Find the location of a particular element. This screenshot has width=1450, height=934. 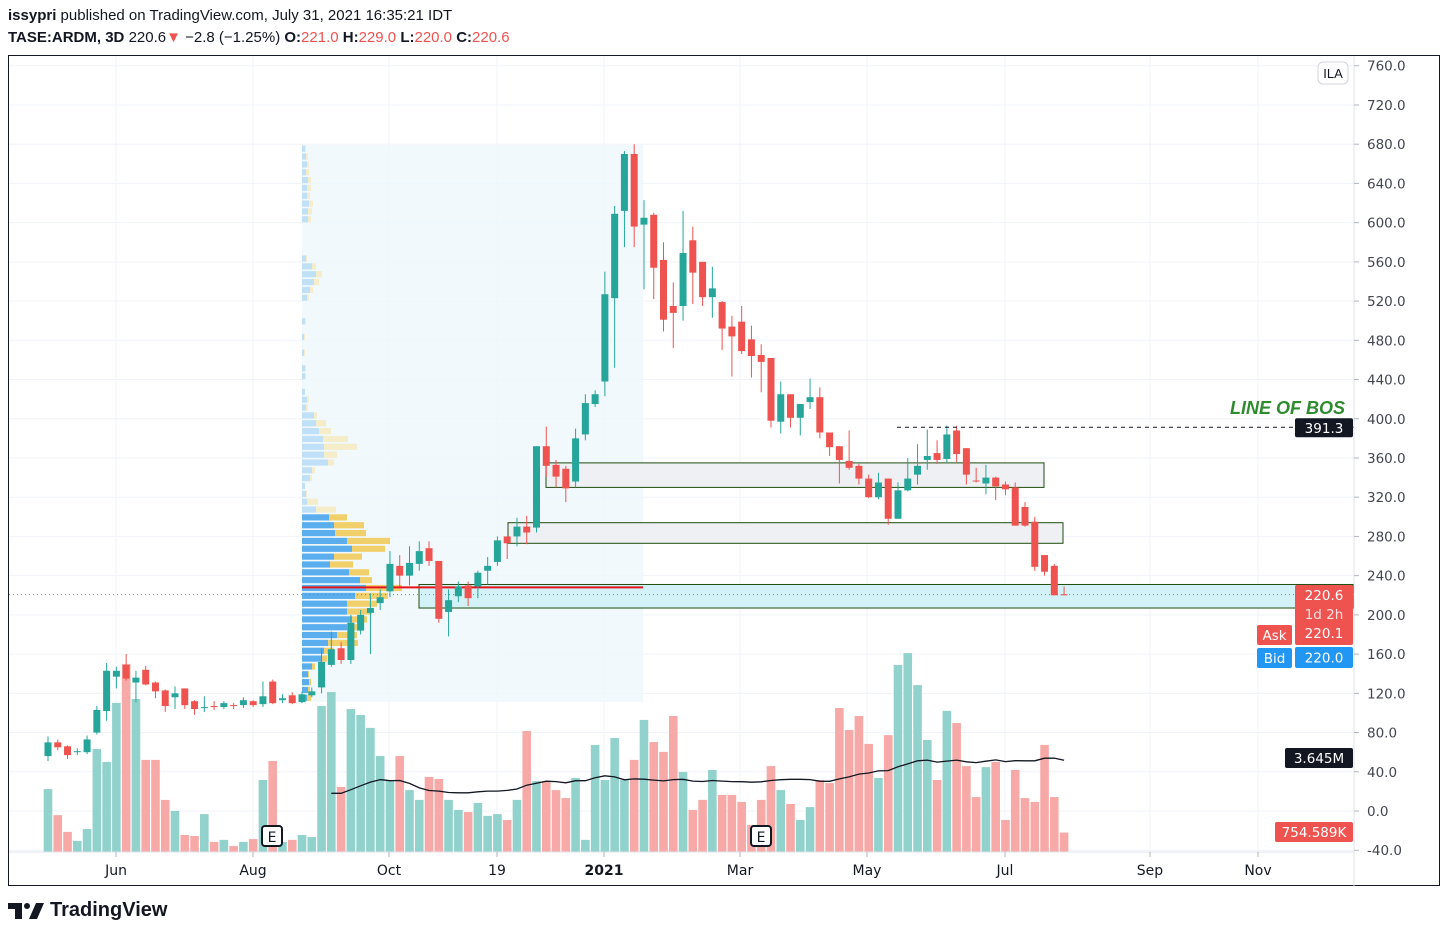

price-axis-label: 200.0 is located at coordinates (1386, 616).